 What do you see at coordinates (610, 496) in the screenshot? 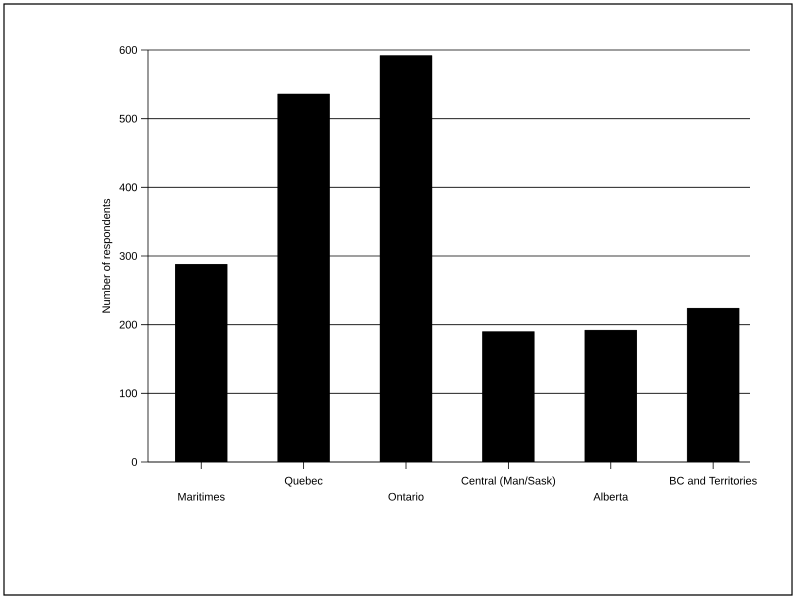
I see `x-tick-label: Alberta` at bounding box center [610, 496].